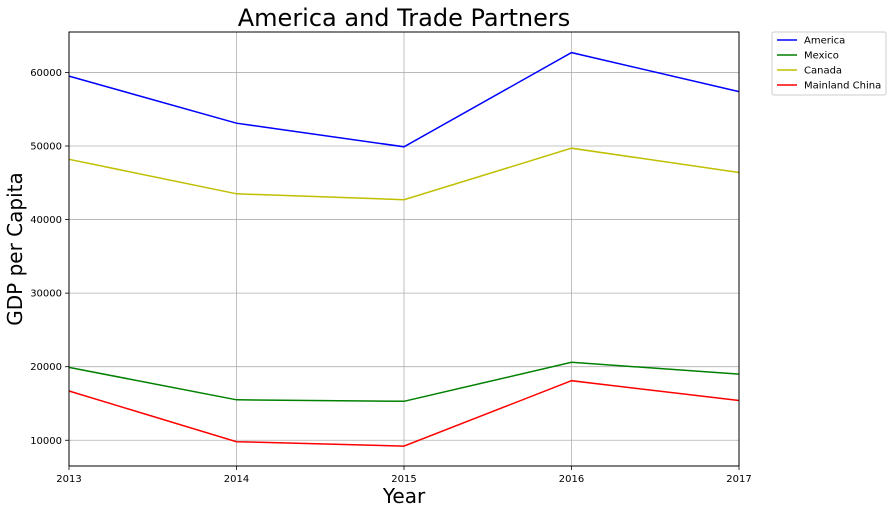 The width and height of the screenshot is (892, 514). What do you see at coordinates (404, 174) in the screenshot?
I see `series-line-canada` at bounding box center [404, 174].